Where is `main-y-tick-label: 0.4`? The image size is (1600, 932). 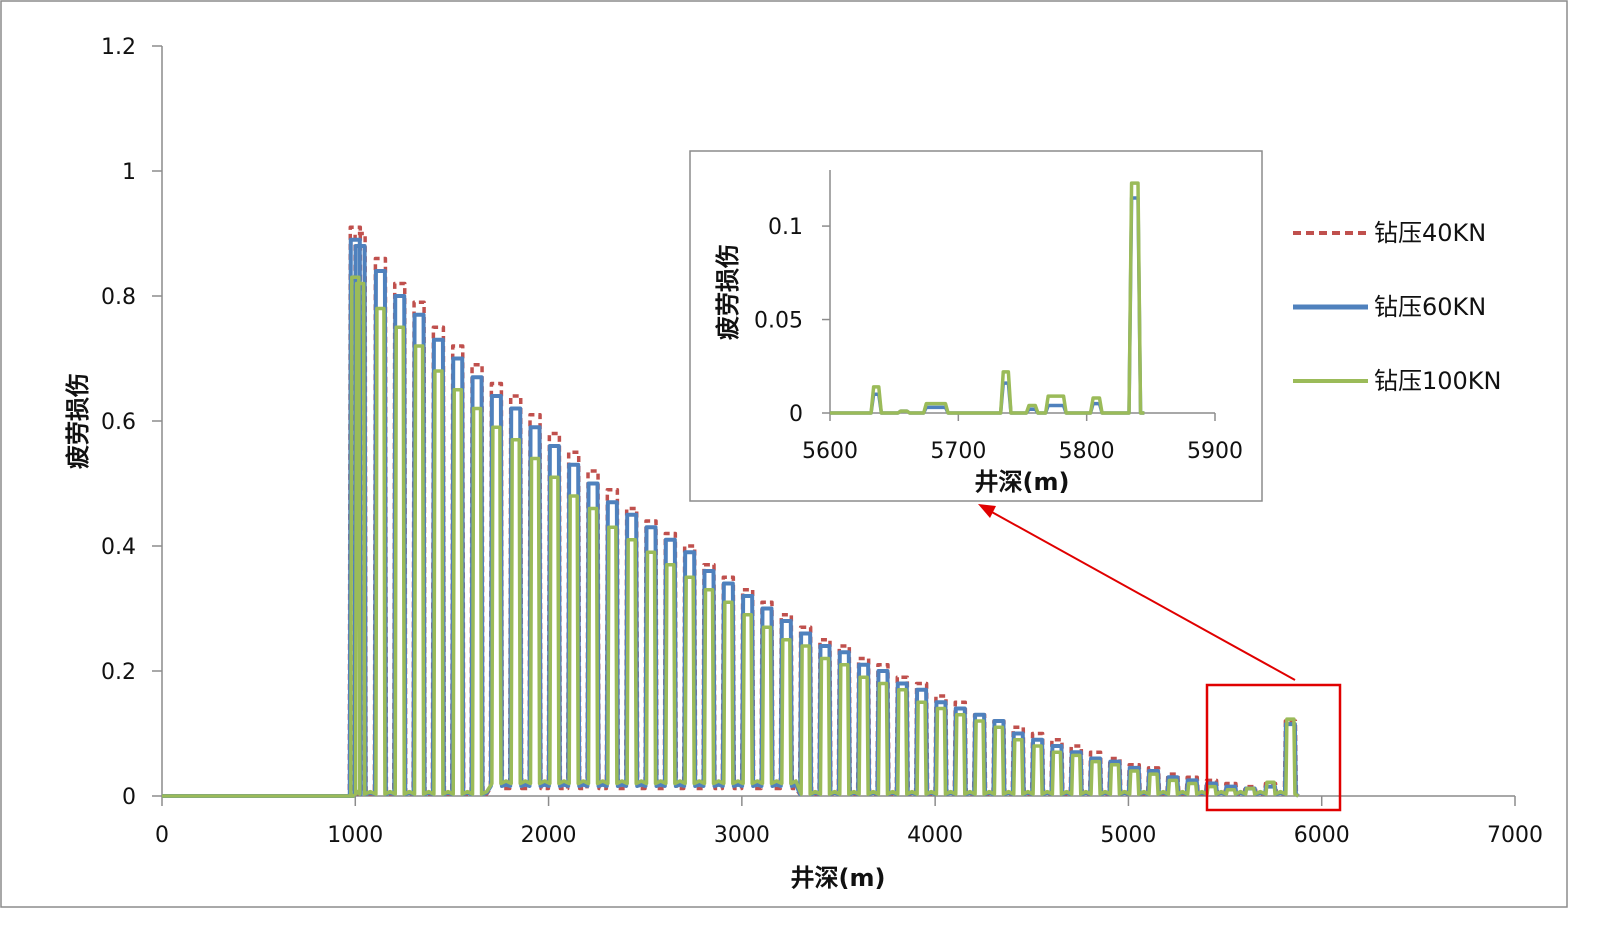 main-y-tick-label: 0.4 is located at coordinates (118, 547).